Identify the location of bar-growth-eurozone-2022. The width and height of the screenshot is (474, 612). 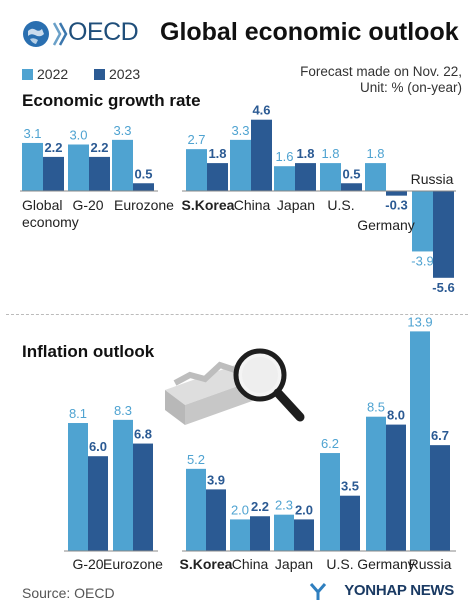
(122, 165).